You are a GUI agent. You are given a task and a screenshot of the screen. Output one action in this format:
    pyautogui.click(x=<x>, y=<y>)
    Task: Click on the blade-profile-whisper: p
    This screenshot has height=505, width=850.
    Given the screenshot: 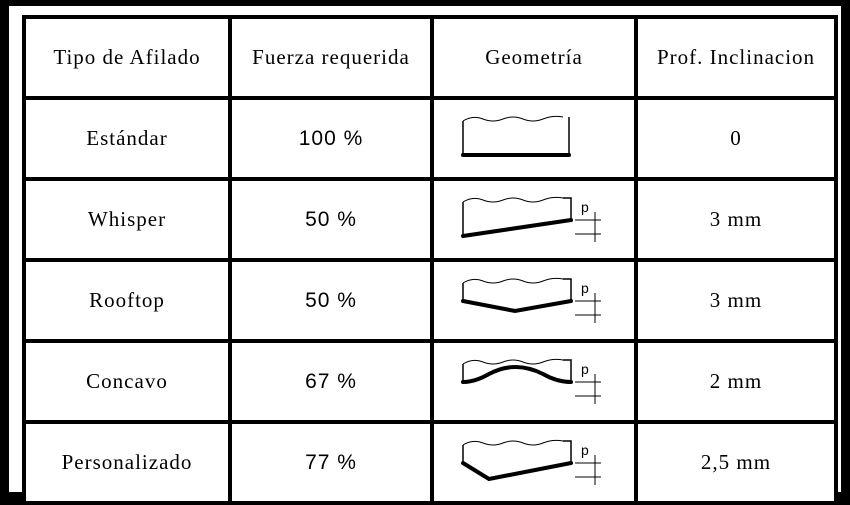 What is the action you would take?
    pyautogui.click(x=531, y=219)
    